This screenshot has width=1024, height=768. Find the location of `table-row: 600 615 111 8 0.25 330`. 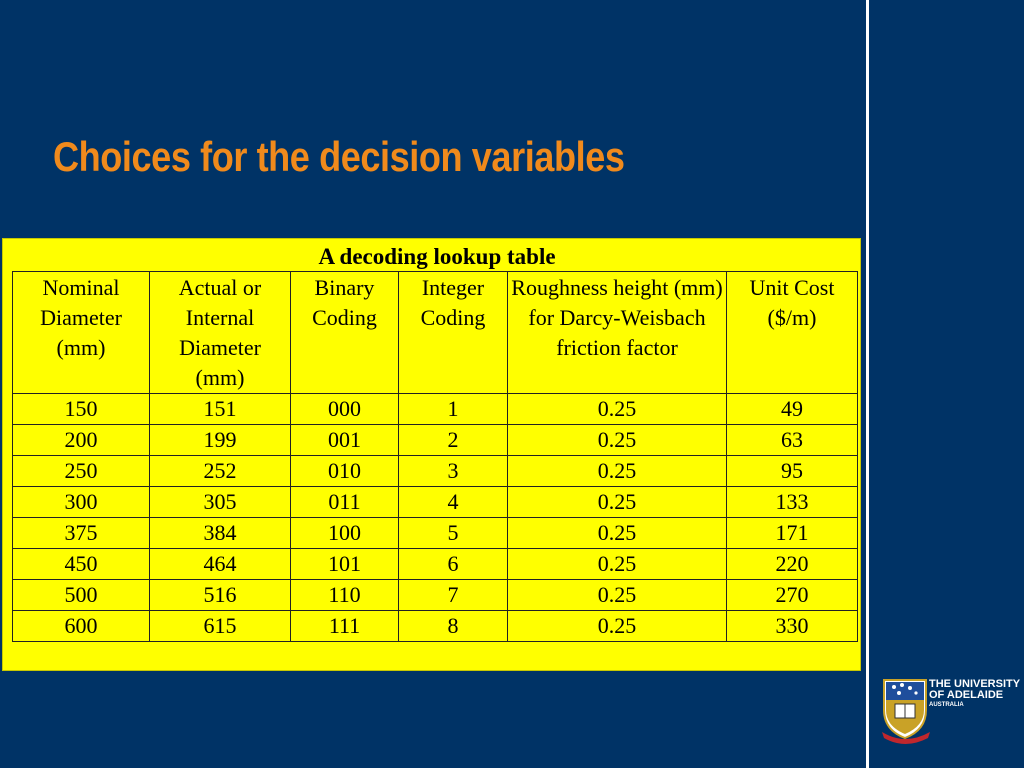

table-row: 600 615 111 8 0.25 330 is located at coordinates (435, 626).